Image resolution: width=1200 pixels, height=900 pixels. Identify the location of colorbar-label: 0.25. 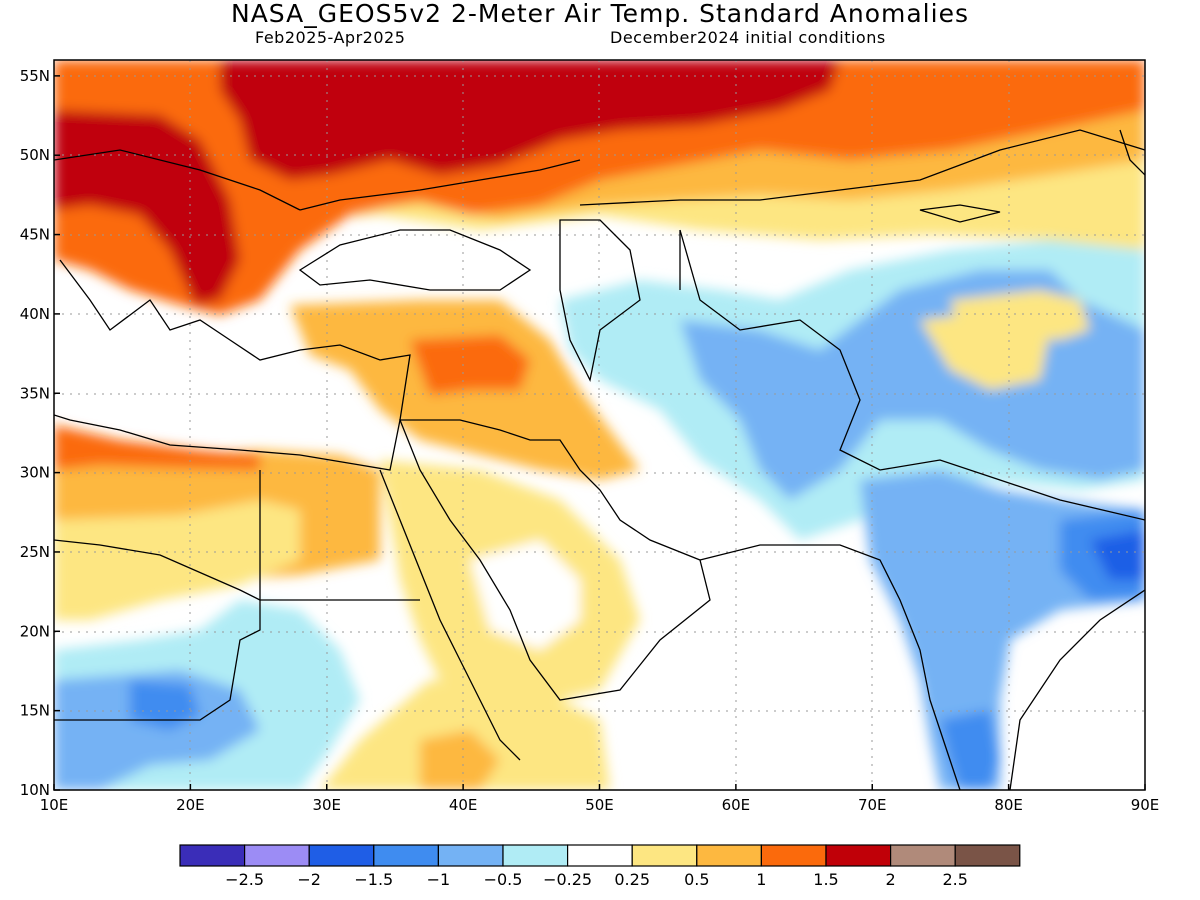
(632, 879).